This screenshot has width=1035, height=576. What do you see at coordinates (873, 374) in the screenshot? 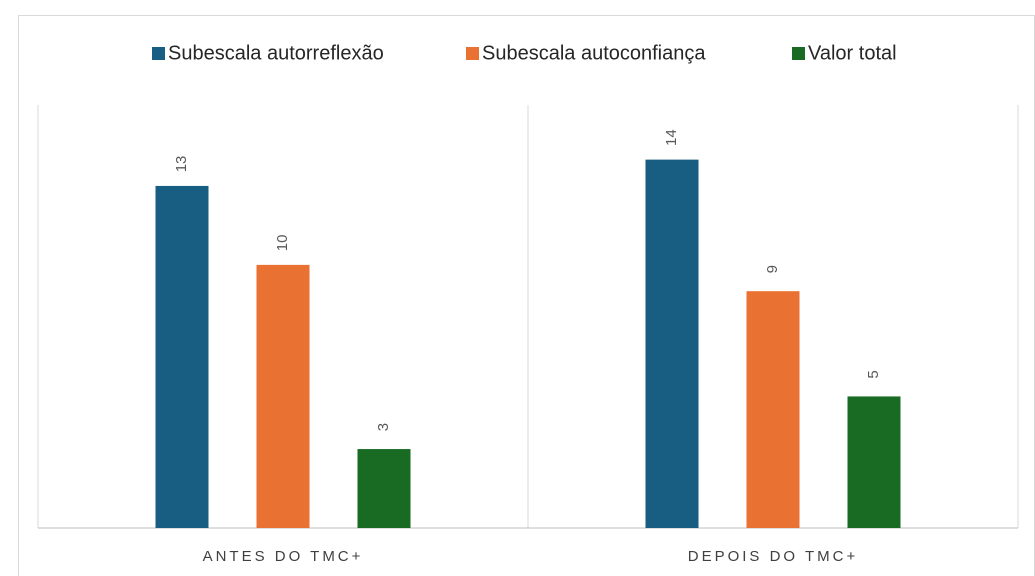
I see `data-label: 5` at bounding box center [873, 374].